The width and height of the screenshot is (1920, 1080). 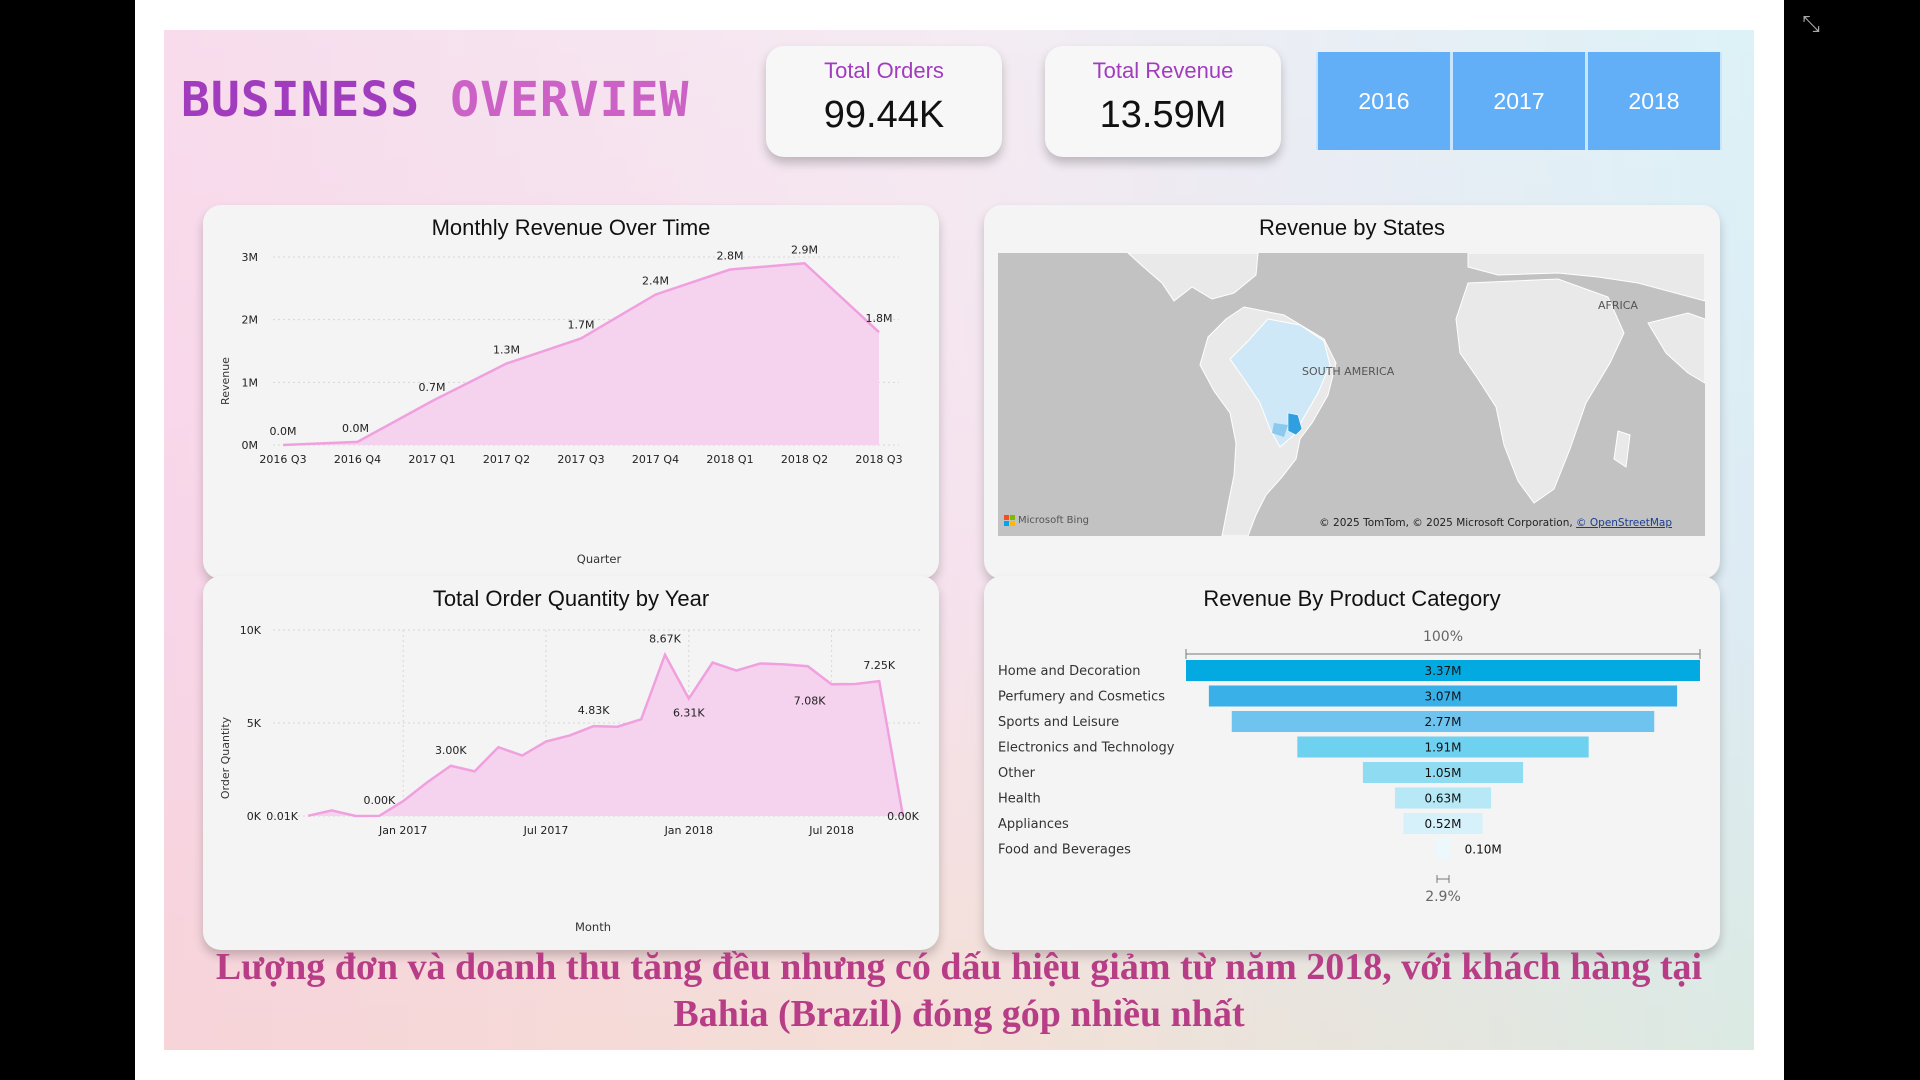 What do you see at coordinates (1033, 824) in the screenshot?
I see `category-label: Appliances` at bounding box center [1033, 824].